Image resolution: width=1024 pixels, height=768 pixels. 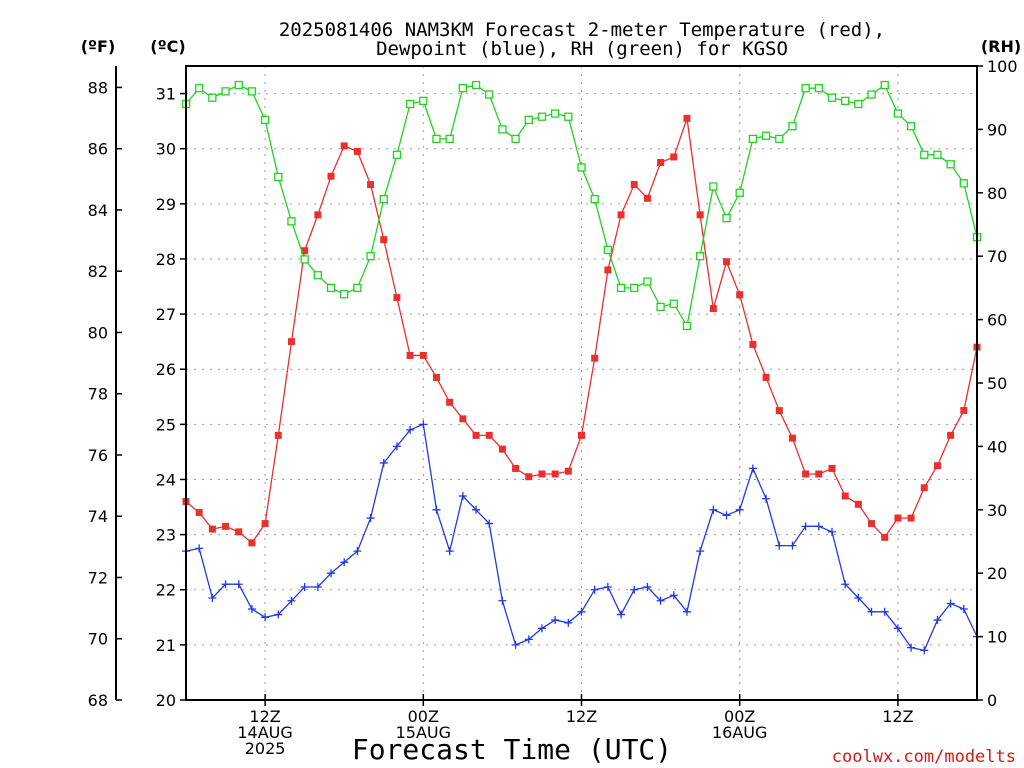 What do you see at coordinates (265, 748) in the screenshot?
I see `x-tick-label: 2025` at bounding box center [265, 748].